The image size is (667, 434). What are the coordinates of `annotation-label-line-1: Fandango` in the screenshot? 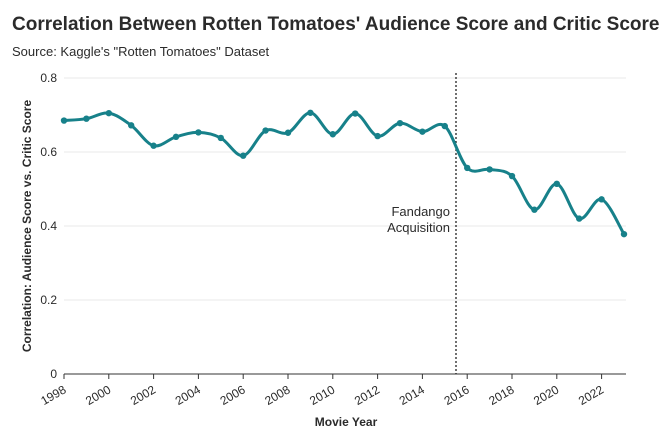 It's located at (420, 211).